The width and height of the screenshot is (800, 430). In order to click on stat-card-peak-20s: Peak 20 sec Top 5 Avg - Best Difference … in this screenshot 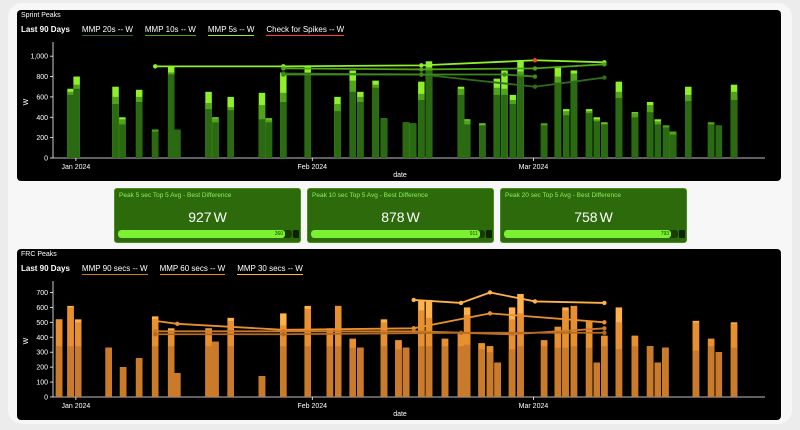, I will do `click(593, 215)`.